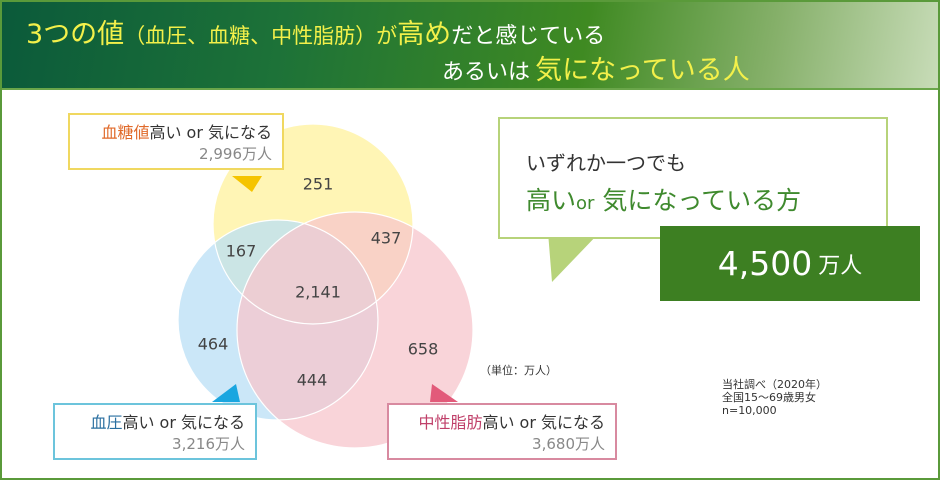  Describe the element at coordinates (226, 393) in the screenshot. I see `pointer-blood-pressure` at that location.